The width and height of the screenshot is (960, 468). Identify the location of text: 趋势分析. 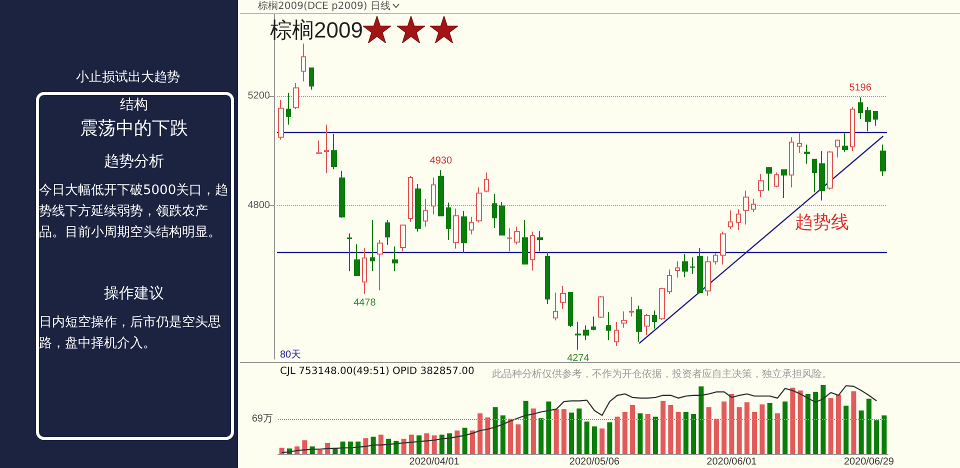
(134, 161).